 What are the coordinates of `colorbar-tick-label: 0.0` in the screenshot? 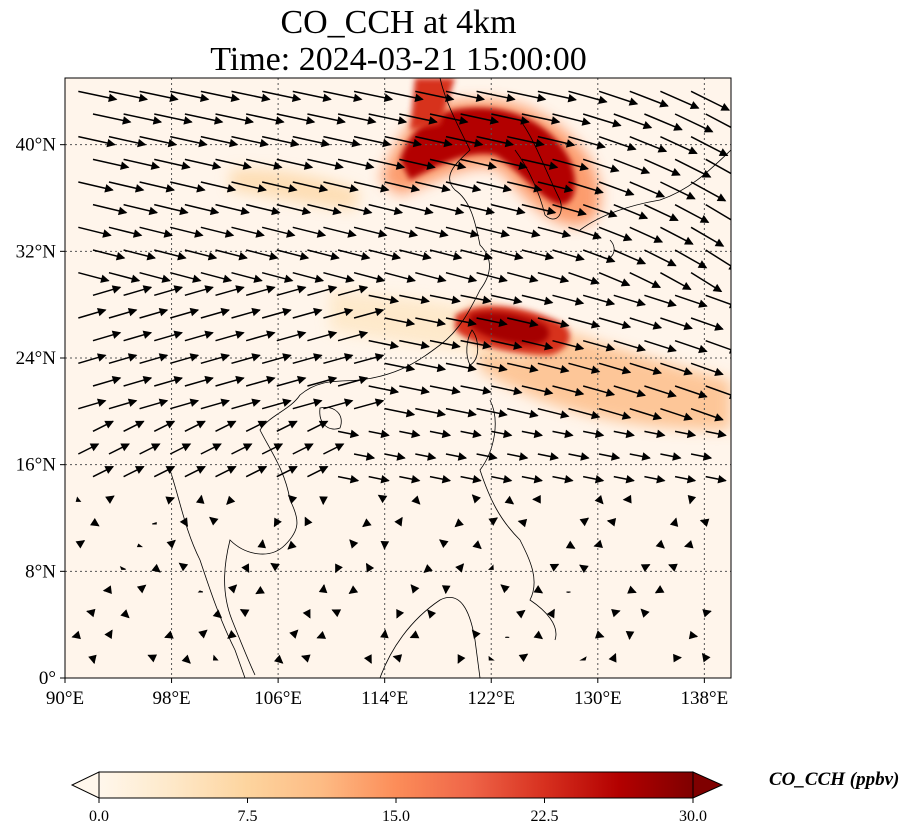 It's located at (99, 816).